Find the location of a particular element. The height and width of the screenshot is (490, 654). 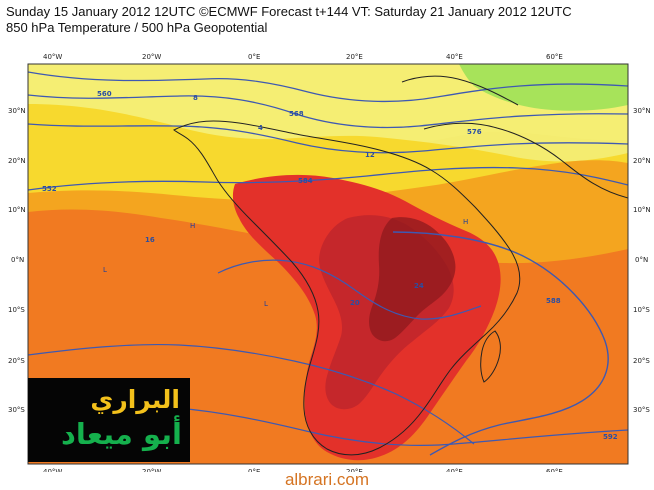

lon-tick-top: 40°E is located at coordinates (454, 57).